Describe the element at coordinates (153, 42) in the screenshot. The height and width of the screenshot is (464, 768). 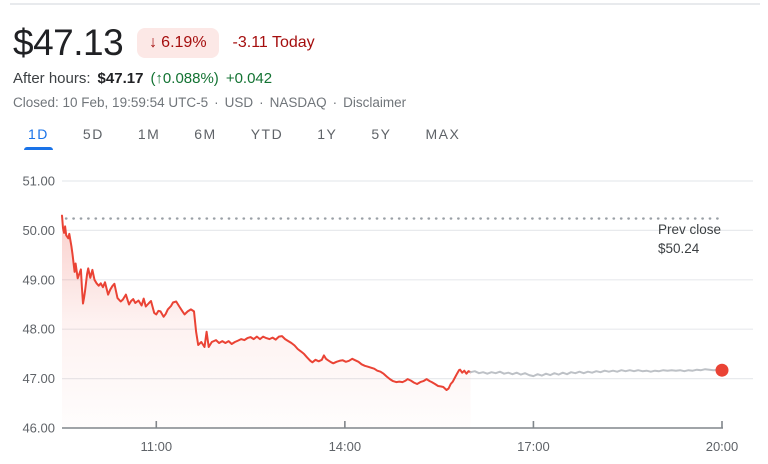
I see `down-arrow-icon: ↓` at that location.